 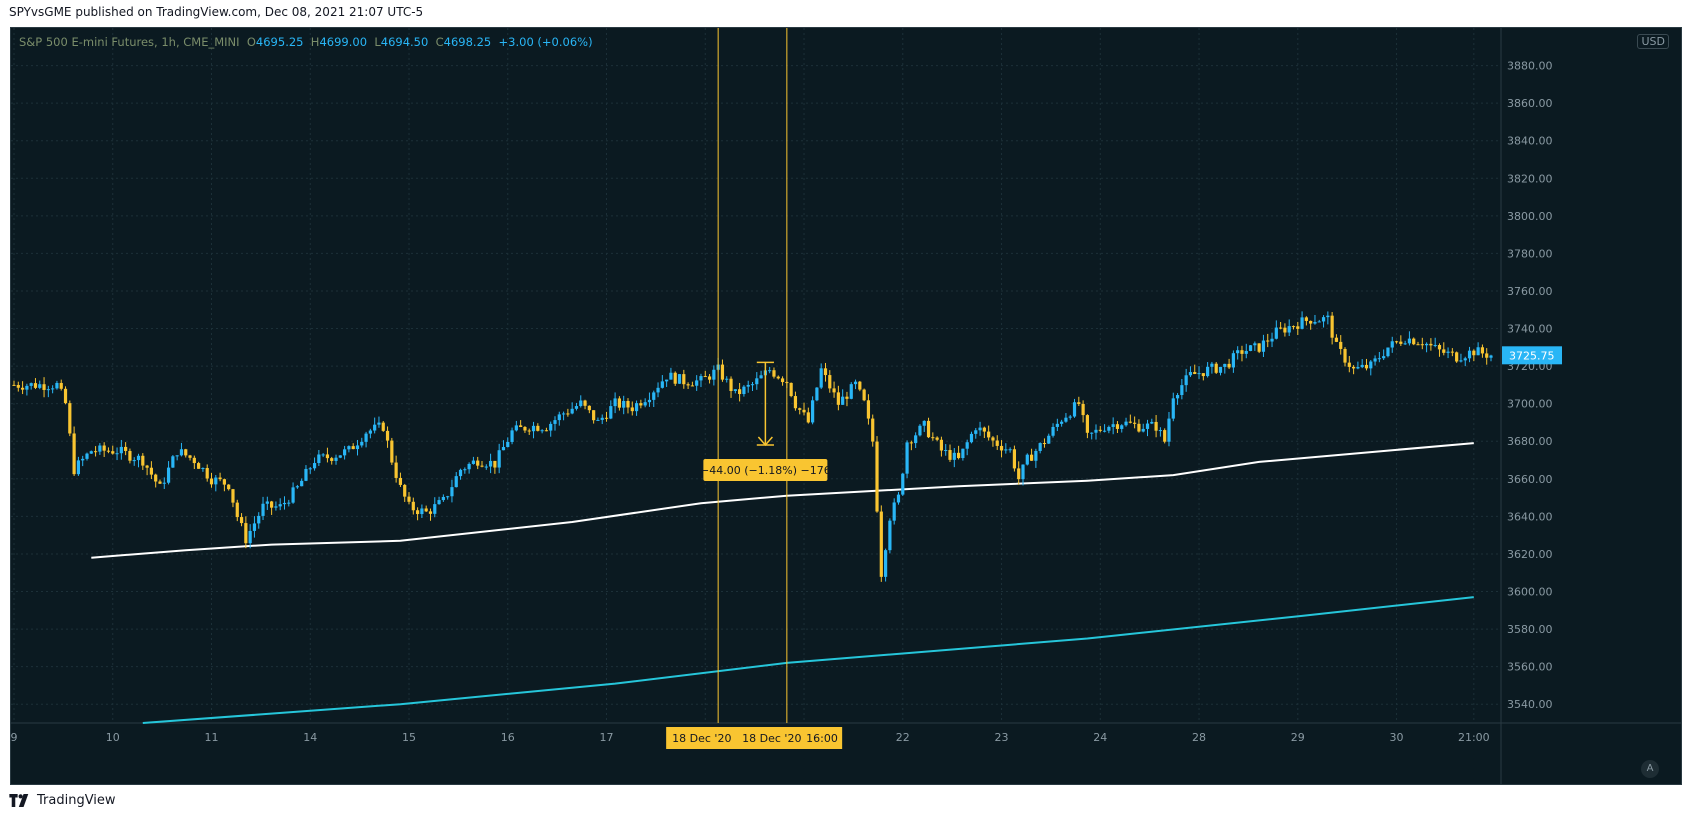 I want to click on y-tick-label: 3540.00, so click(x=1530, y=704).